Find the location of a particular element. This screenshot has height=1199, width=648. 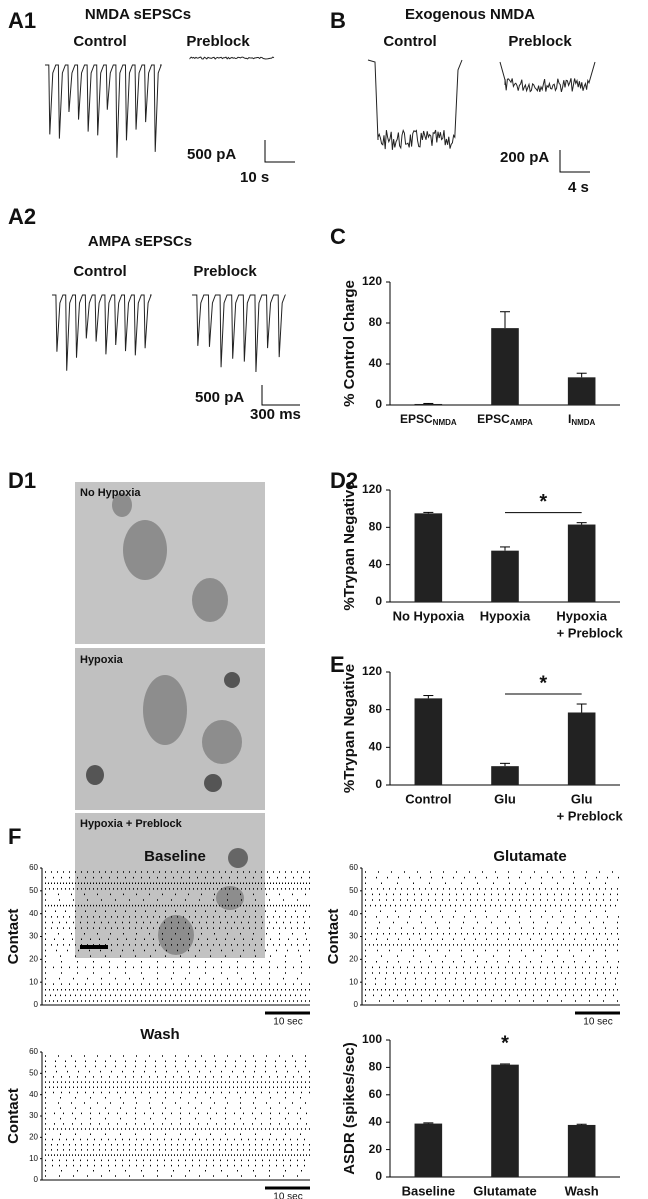

scale-label: 4 s is located at coordinates (578, 187).